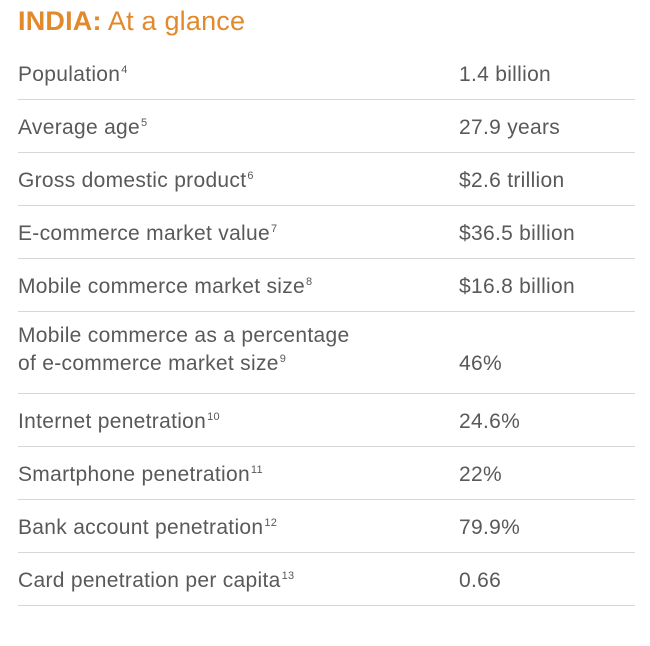 This screenshot has width=650, height=646. I want to click on table-row: Bank account penetration12 79.9%, so click(326, 526).